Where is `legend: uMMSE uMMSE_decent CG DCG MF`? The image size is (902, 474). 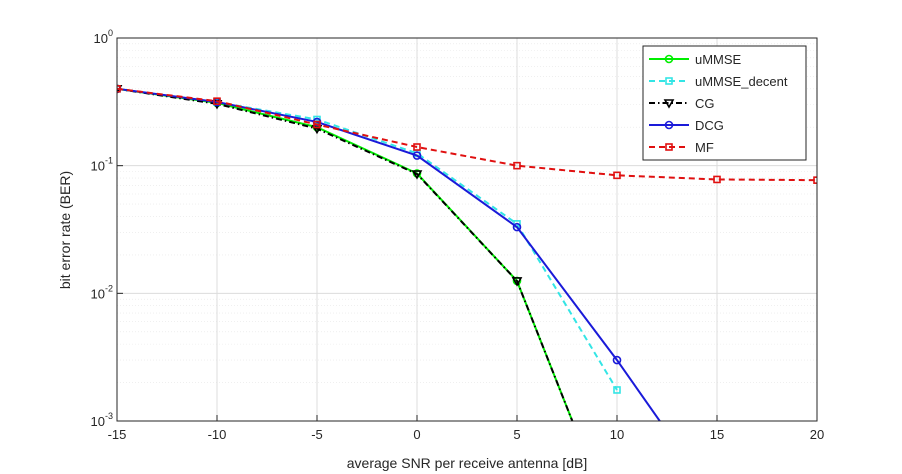
legend: uMMSE uMMSE_decent CG DCG MF is located at coordinates (724, 103).